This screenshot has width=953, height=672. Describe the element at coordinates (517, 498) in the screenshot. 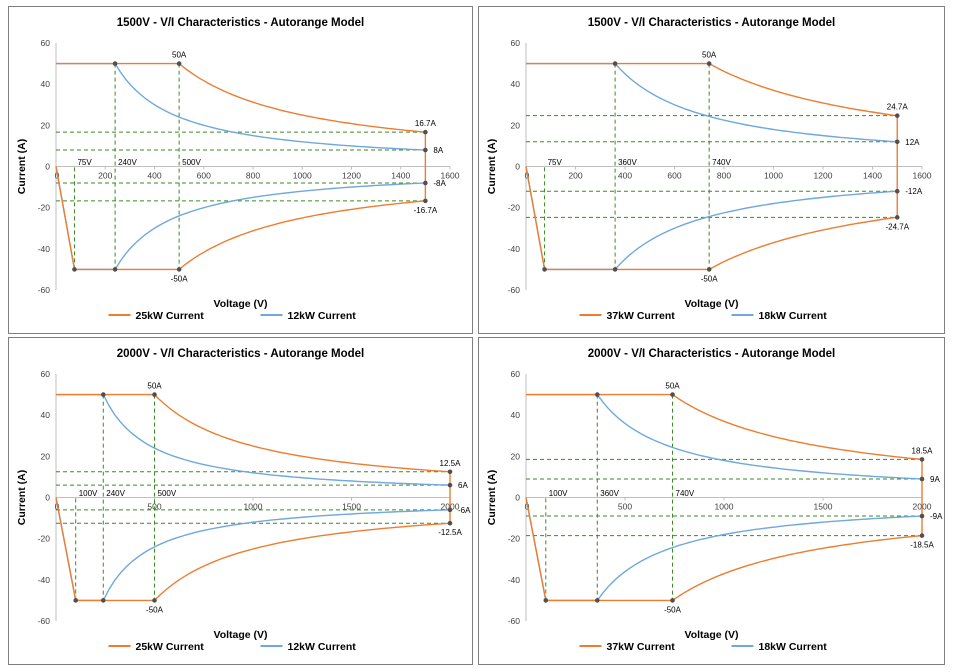

I see `y-tick-label: 0` at that location.